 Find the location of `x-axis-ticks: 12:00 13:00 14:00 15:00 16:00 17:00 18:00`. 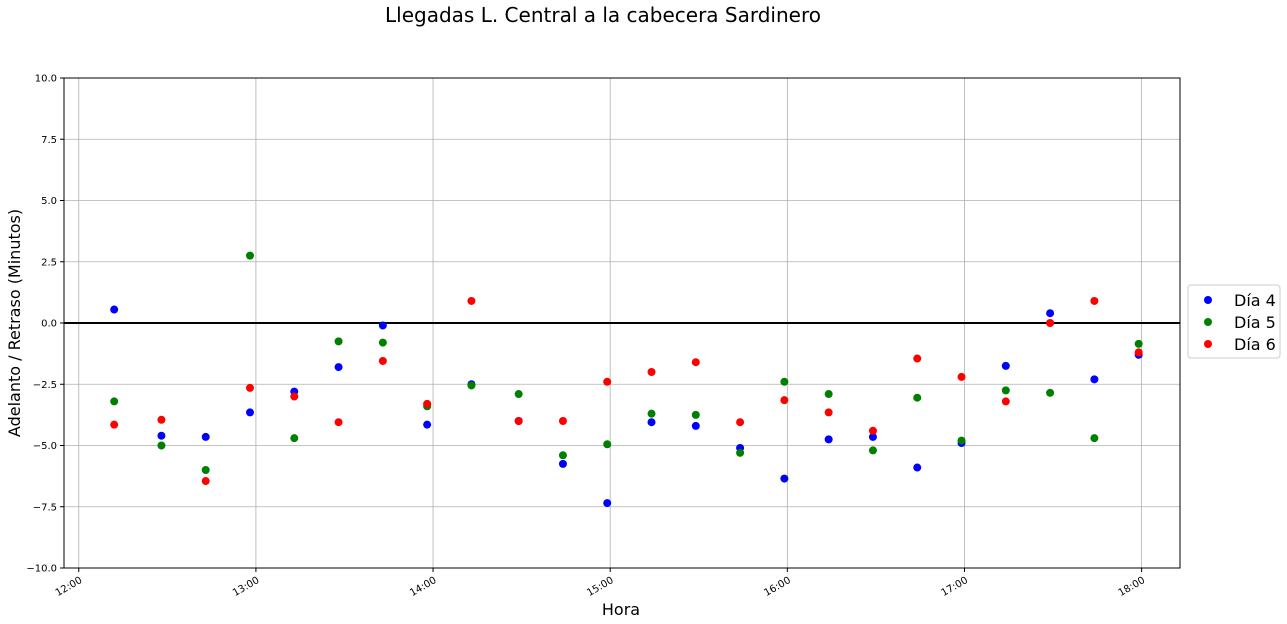

x-axis-ticks: 12:00 13:00 14:00 15:00 16:00 17:00 18:00 is located at coordinates (600, 583).